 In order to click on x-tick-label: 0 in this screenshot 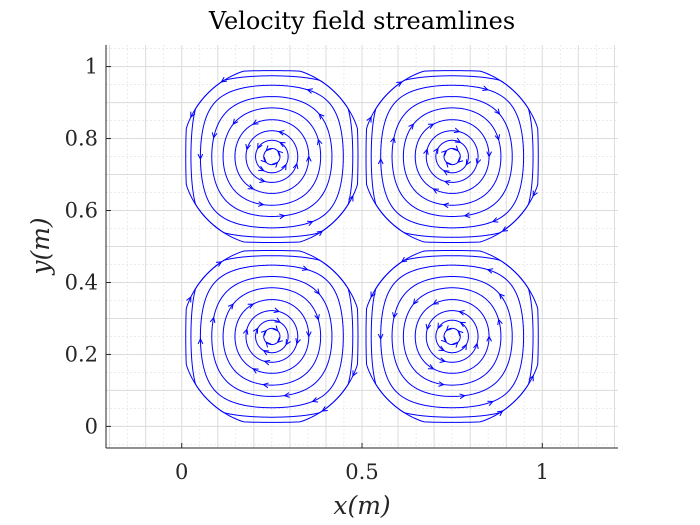, I will do `click(181, 472)`.